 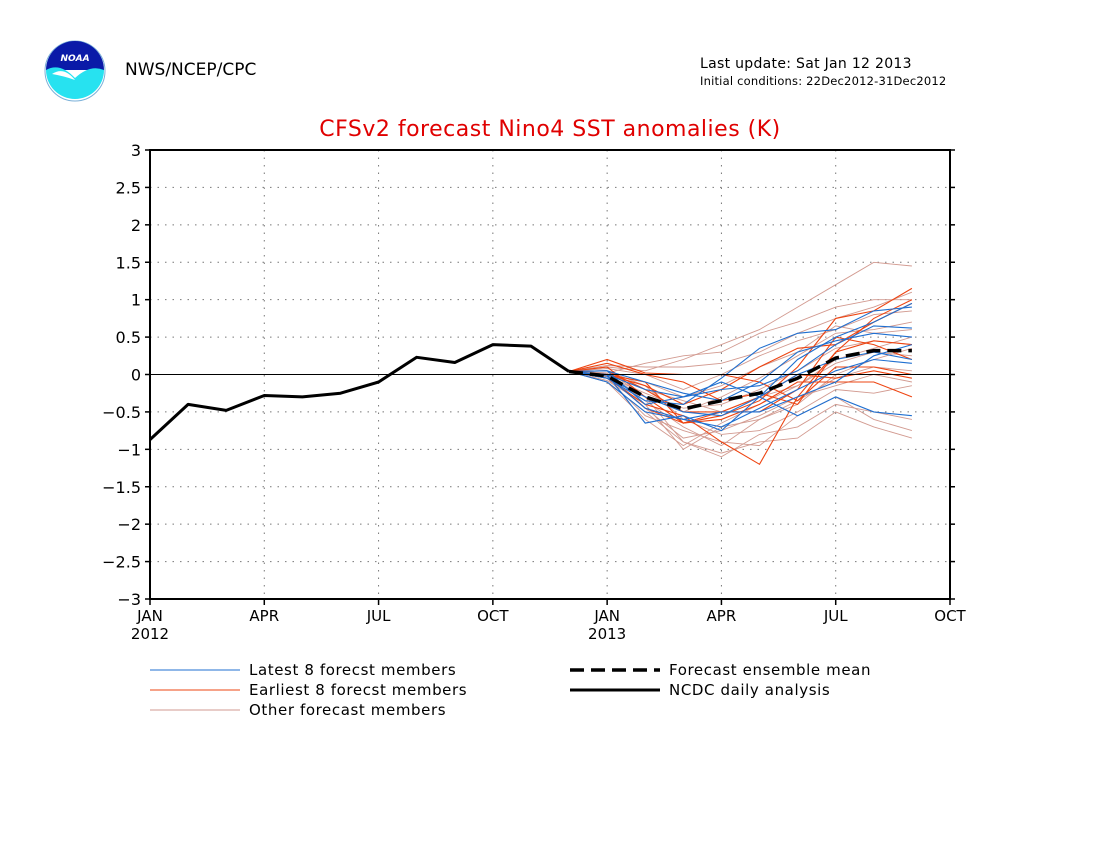 I want to click on y-tick-label: −3, so click(x=129, y=599).